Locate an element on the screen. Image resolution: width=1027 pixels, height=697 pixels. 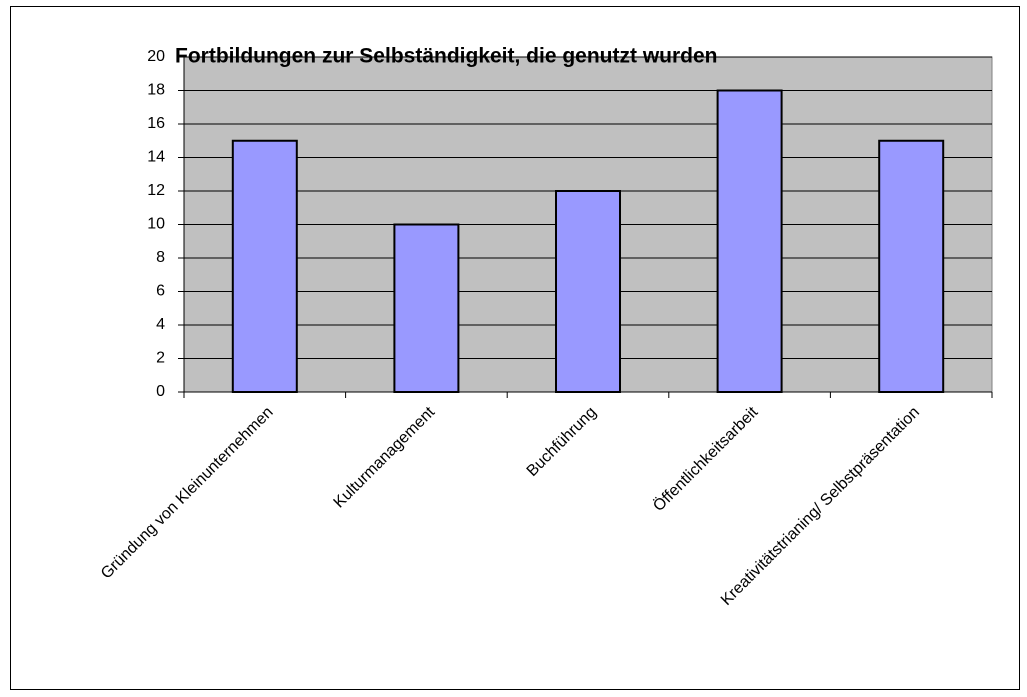
y-tick-label: 12 is located at coordinates (156, 190).